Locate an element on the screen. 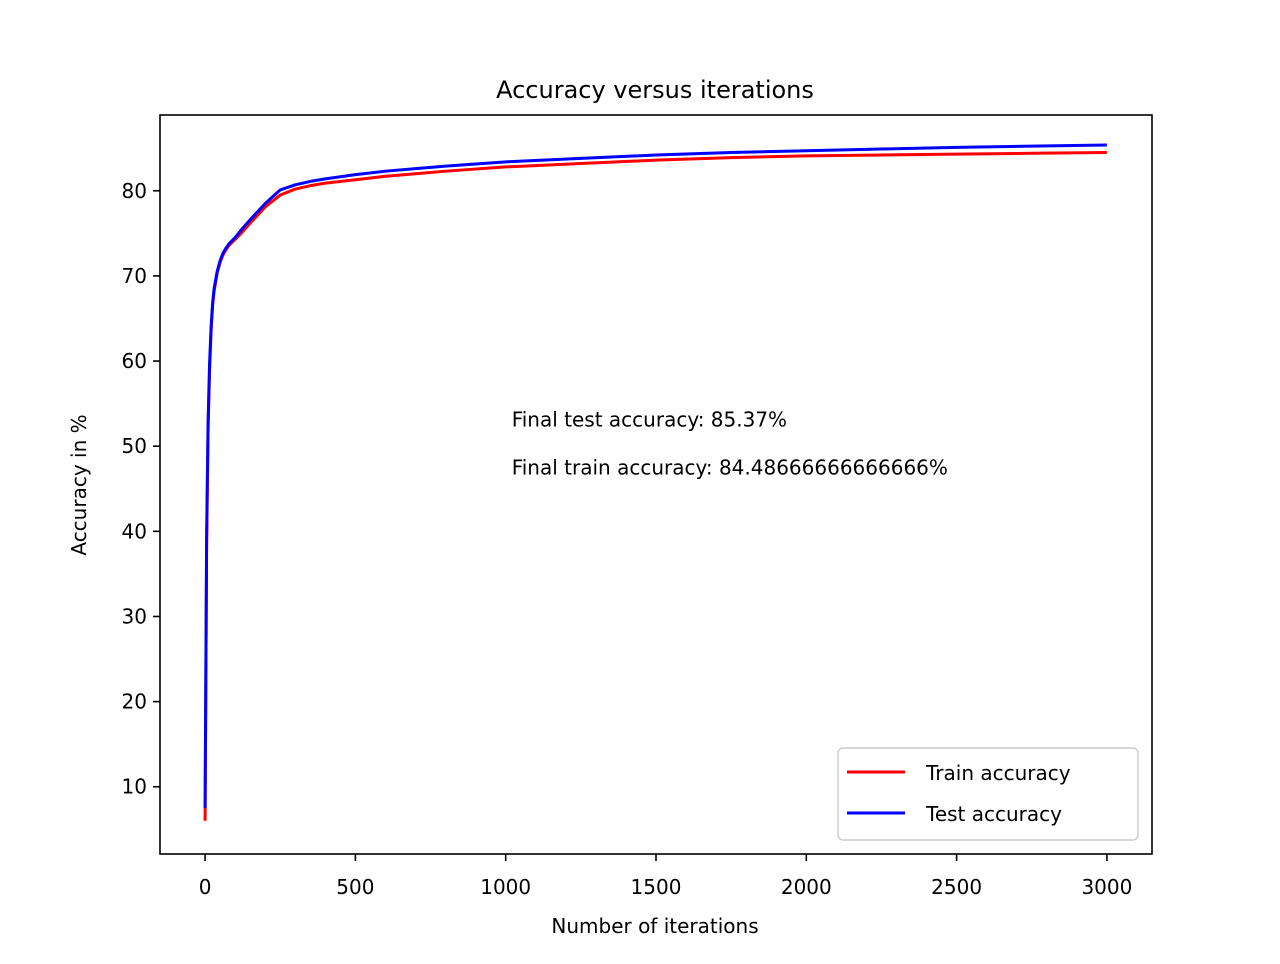  y-tick-label: 30 is located at coordinates (134, 616).